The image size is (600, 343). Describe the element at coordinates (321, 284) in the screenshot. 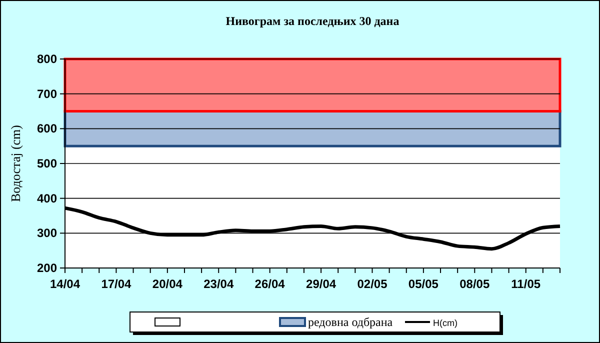

I see `x-tick-label: 29/04` at that location.